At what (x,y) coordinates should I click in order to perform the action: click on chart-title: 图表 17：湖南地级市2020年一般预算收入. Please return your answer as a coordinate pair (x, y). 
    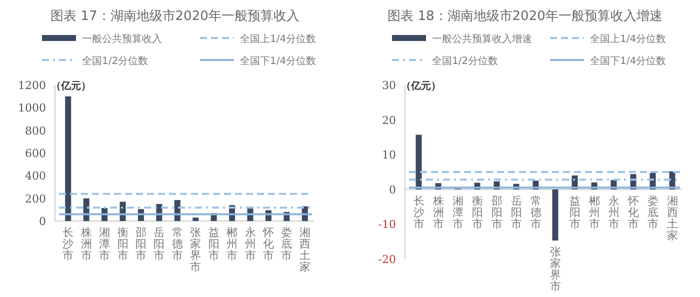
    Looking at the image, I should click on (175, 16).